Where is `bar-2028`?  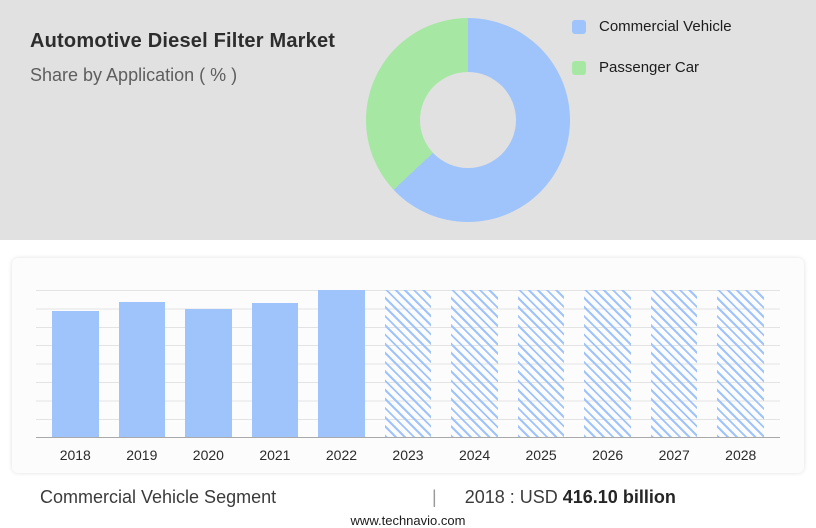 bar-2028 is located at coordinates (741, 363).